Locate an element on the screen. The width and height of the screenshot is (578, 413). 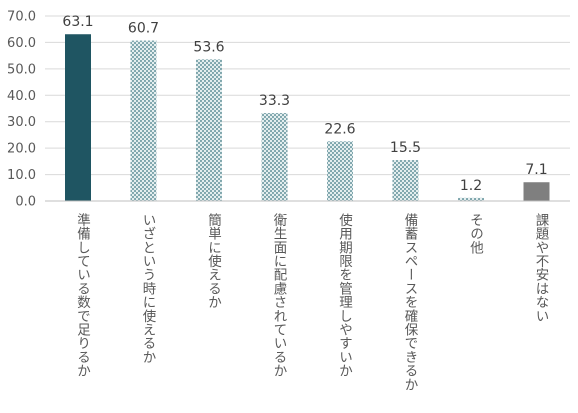
y-tick-label: 10.0 is located at coordinates (21, 175).